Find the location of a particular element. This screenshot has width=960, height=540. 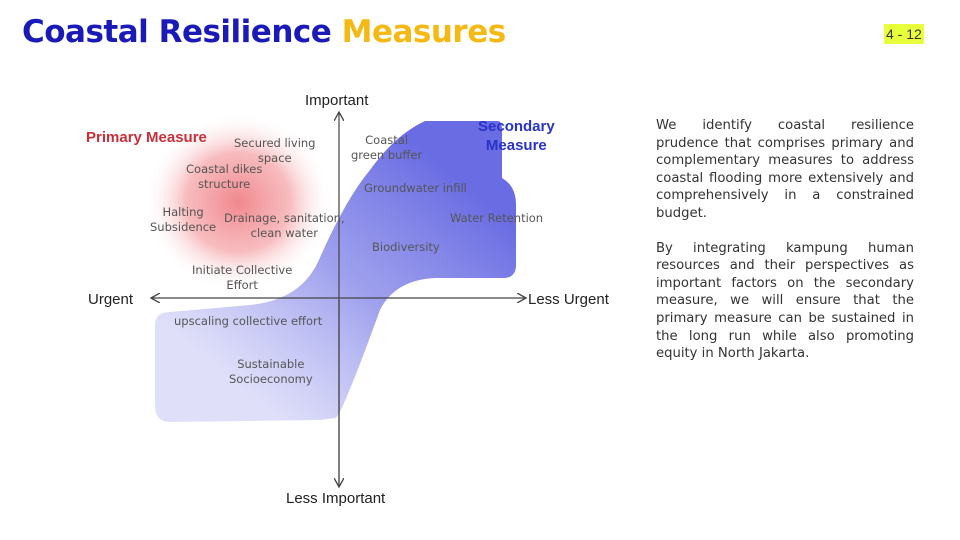

secondary-measure-label: Secondary Measure is located at coordinates (516, 136).